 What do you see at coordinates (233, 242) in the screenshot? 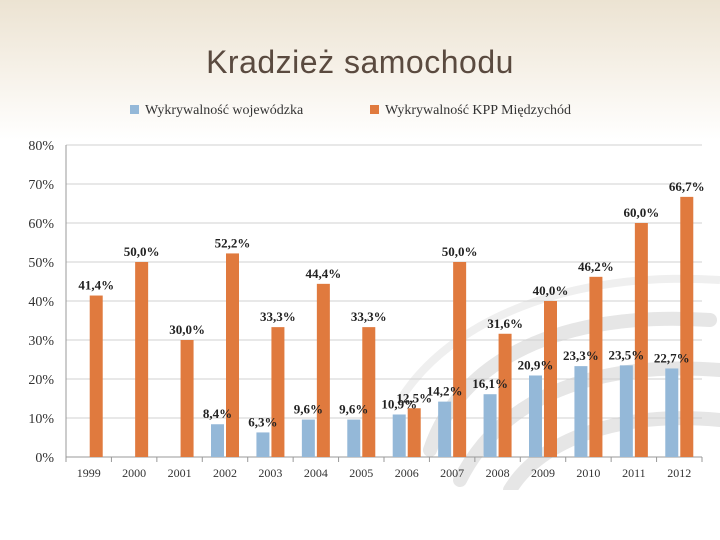
I see `data-label: 52,2%` at bounding box center [233, 242].